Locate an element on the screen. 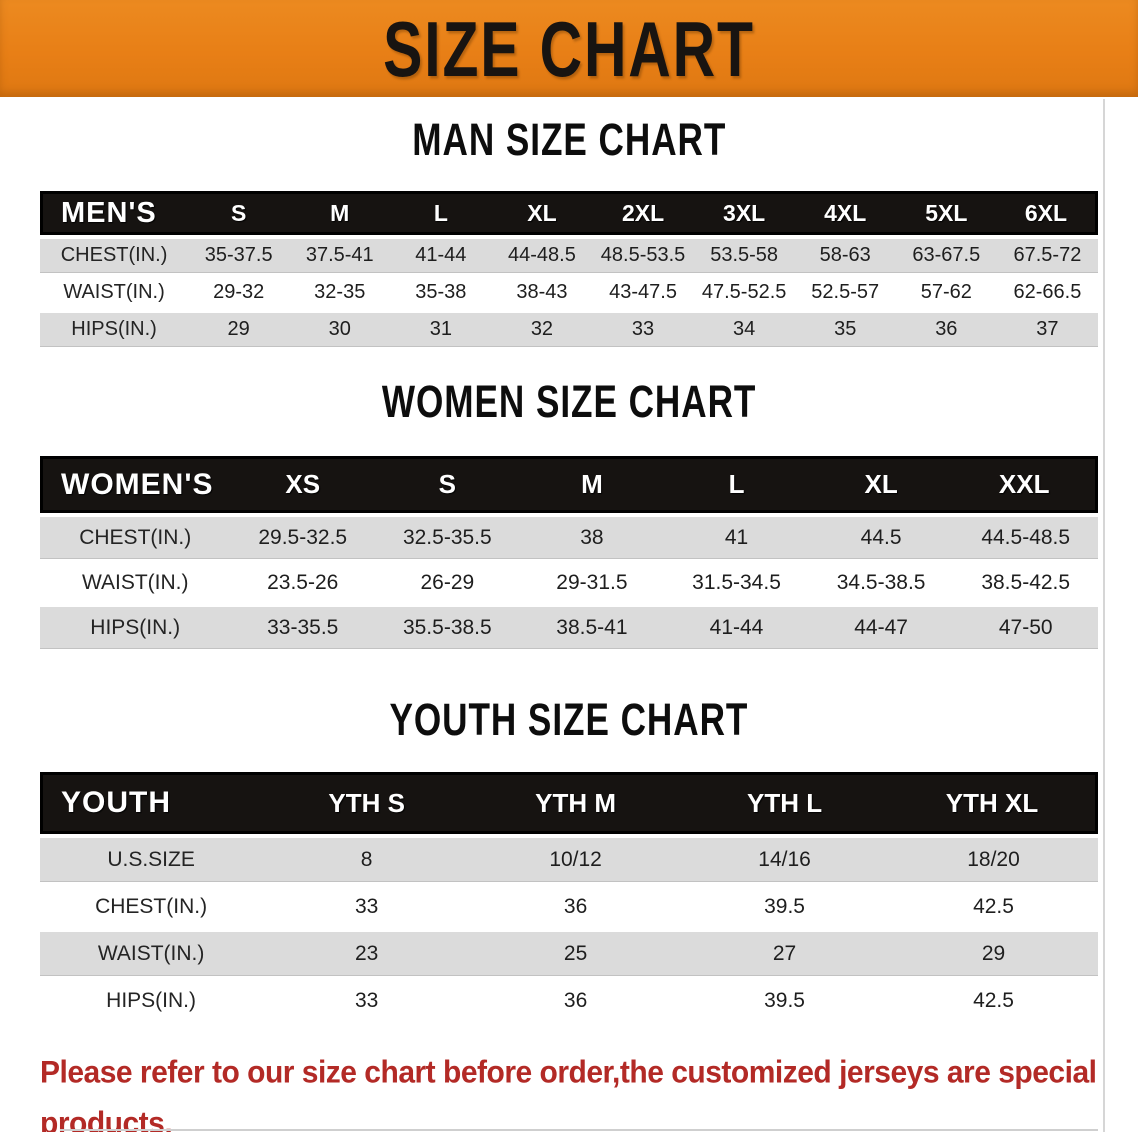  measurement-cell: 8 is located at coordinates (367, 859).